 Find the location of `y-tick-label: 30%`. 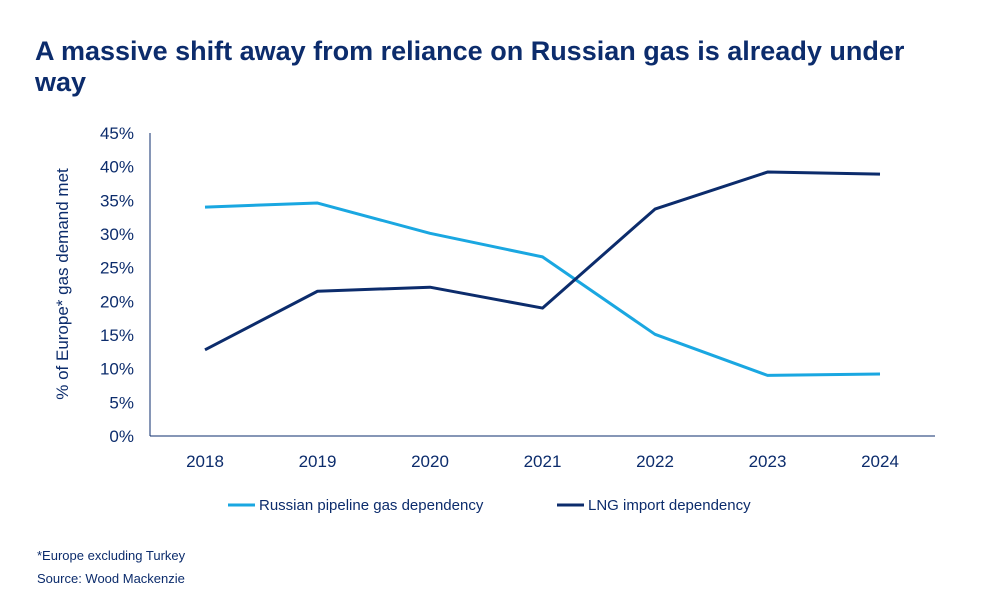

y-tick-label: 30% is located at coordinates (117, 234).